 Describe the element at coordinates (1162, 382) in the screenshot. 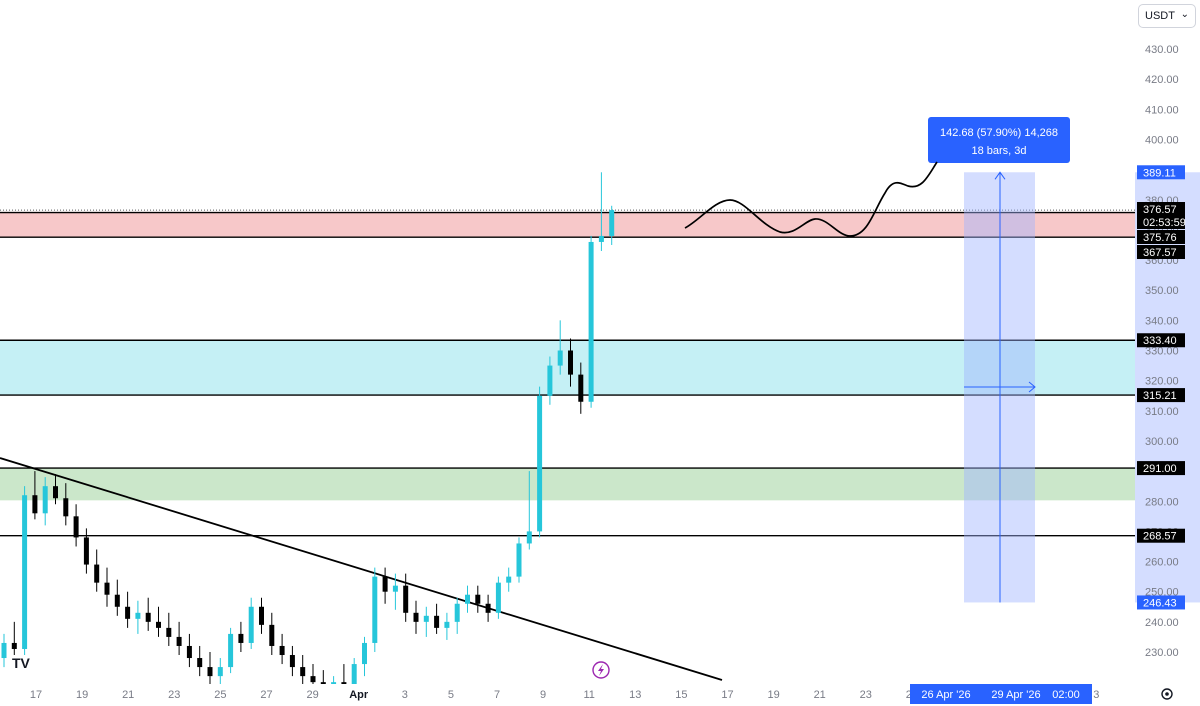

I see `y-tick-label: 320.00` at that location.